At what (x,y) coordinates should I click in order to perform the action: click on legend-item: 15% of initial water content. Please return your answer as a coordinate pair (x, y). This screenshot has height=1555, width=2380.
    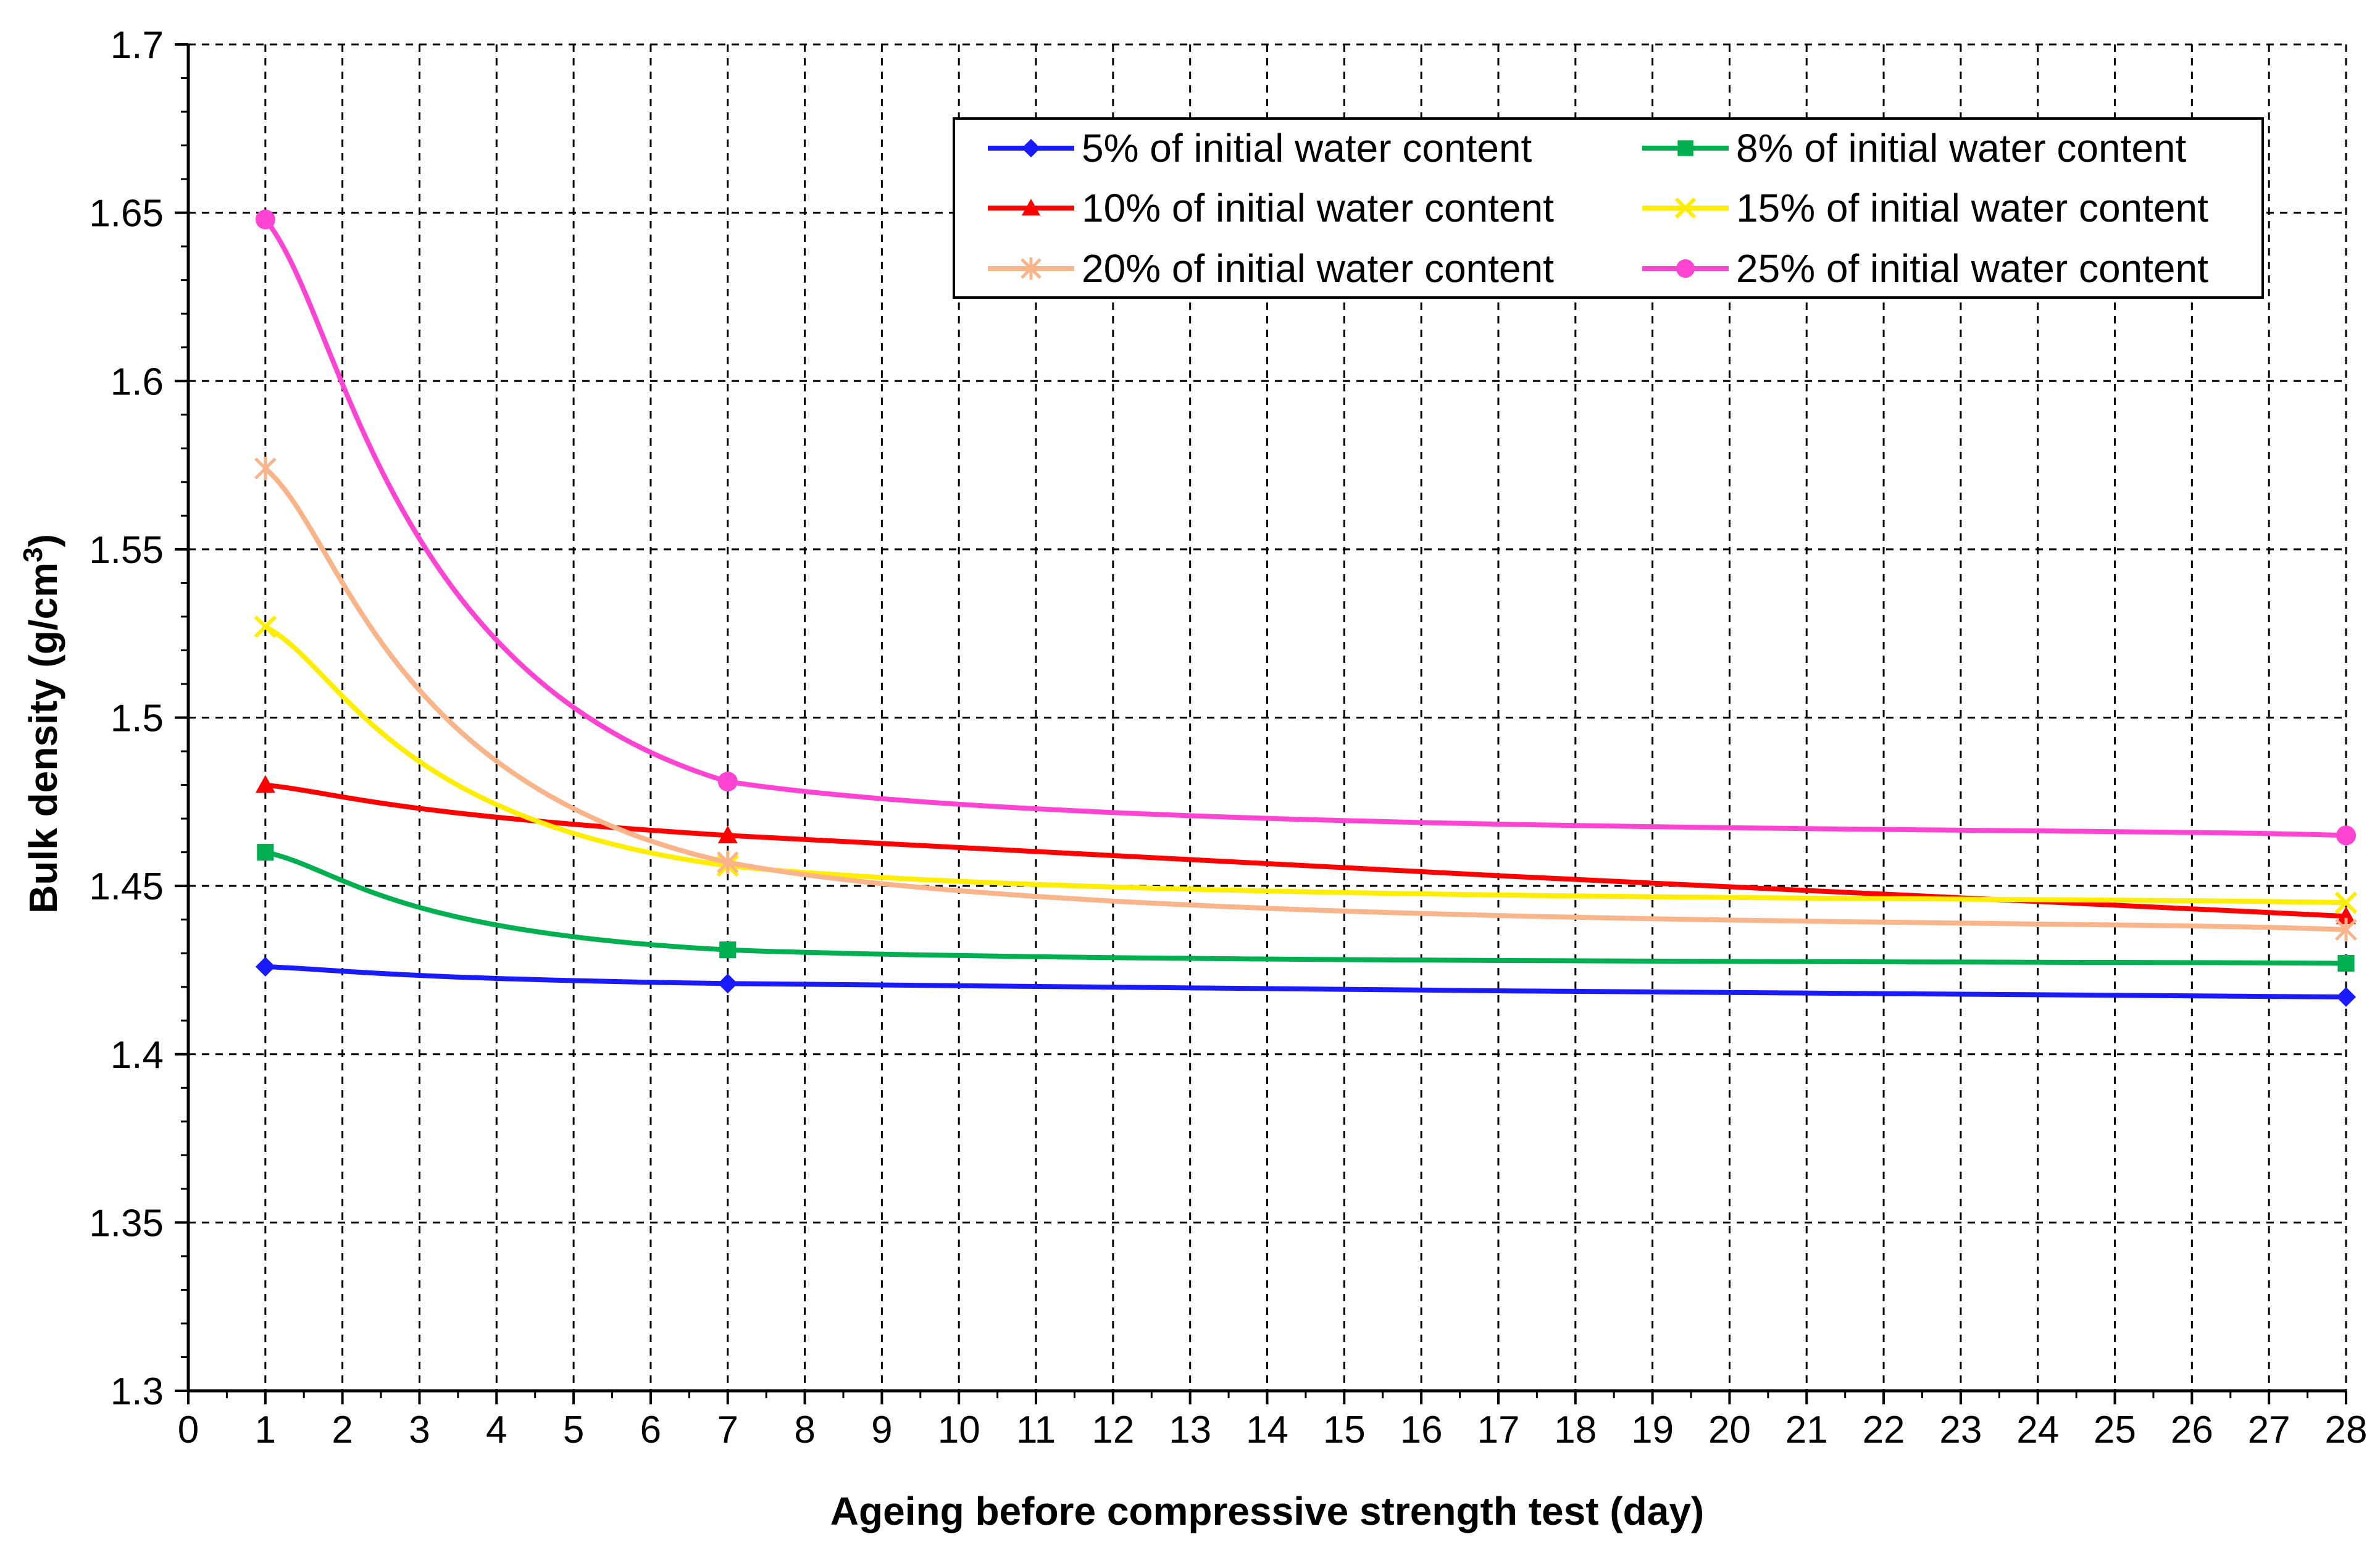
    Looking at the image, I should click on (1925, 208).